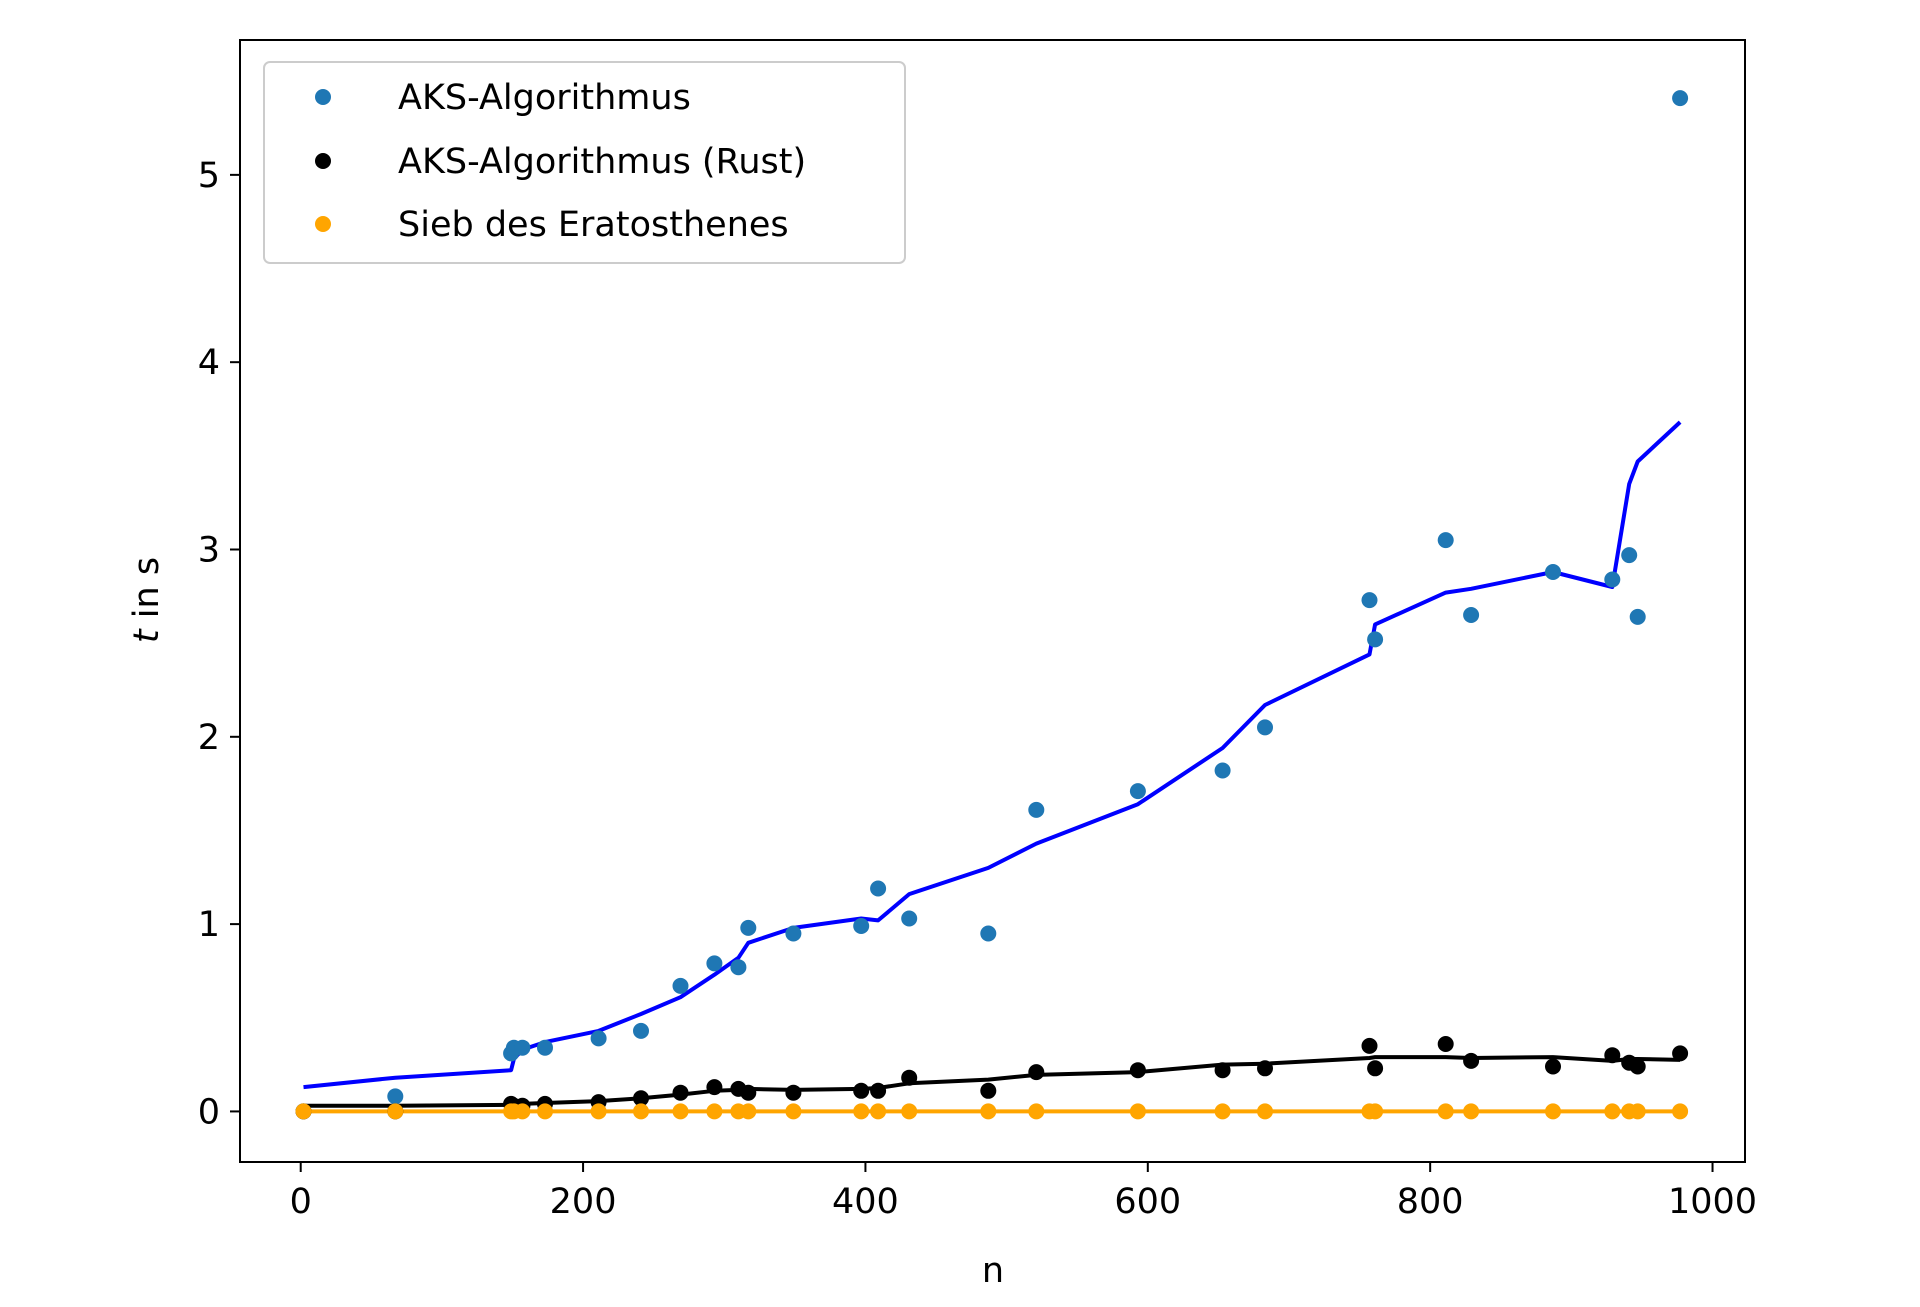  I want to click on legend-box, so click(584, 162).